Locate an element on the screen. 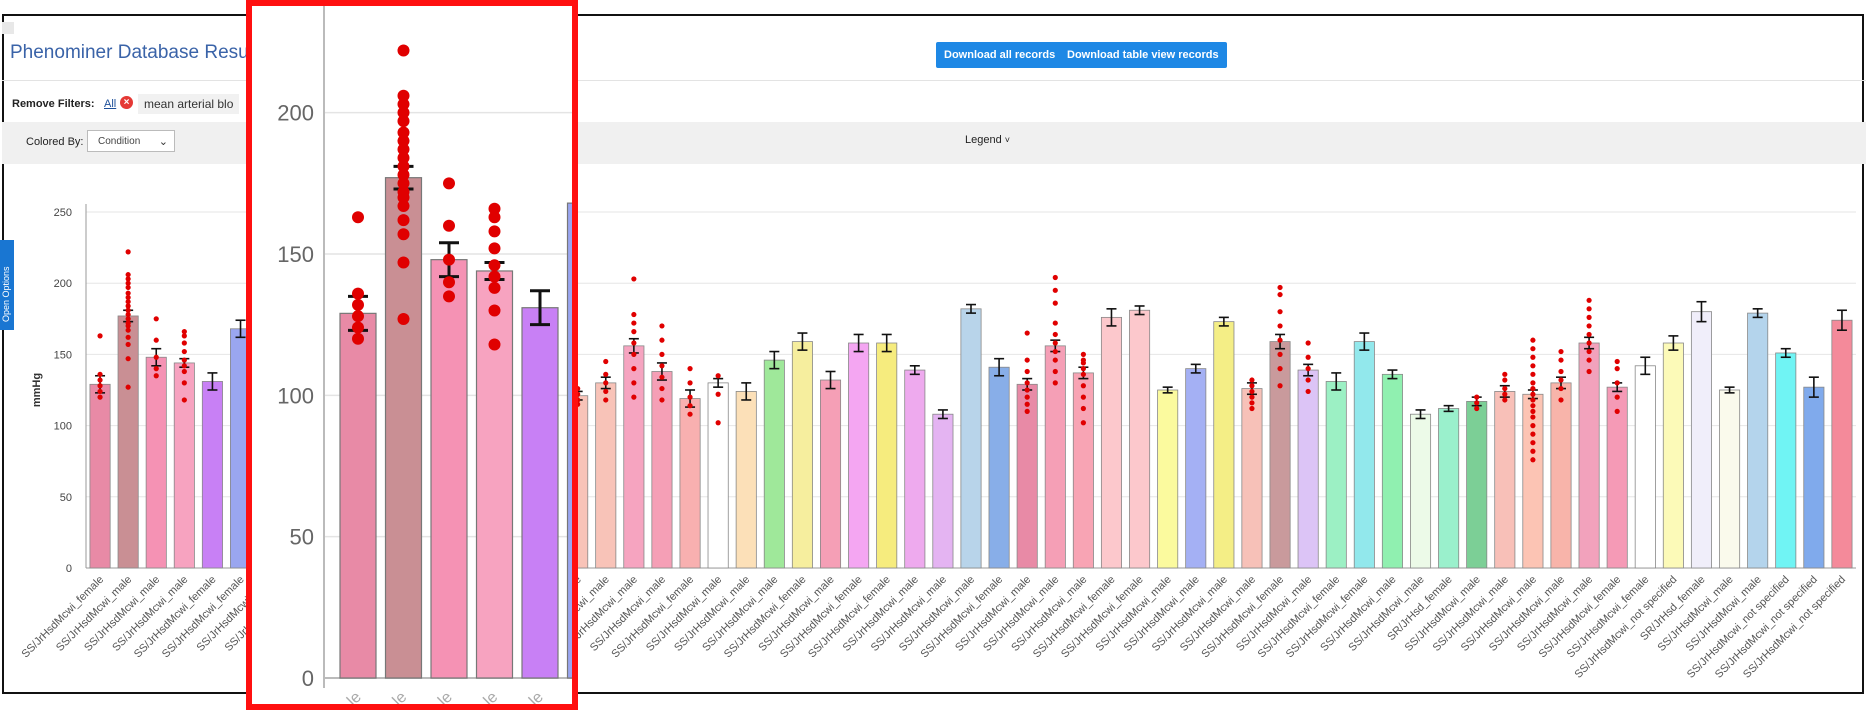 The width and height of the screenshot is (1868, 710). close-circle-icon: × is located at coordinates (126, 102).